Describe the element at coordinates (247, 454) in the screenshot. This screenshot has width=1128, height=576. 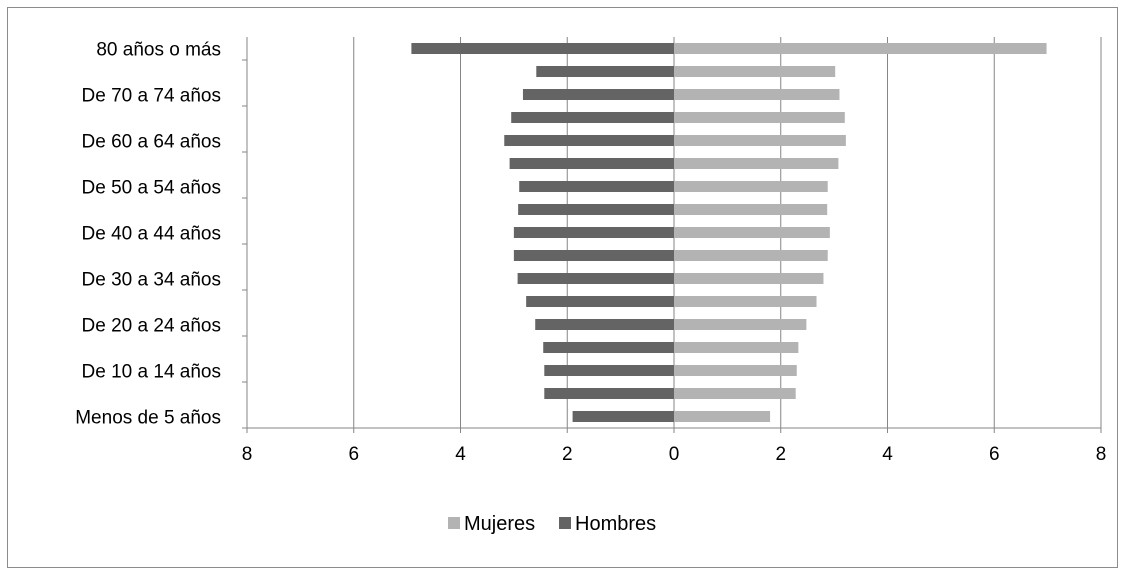
I see `x-tick-label-0: 8` at that location.